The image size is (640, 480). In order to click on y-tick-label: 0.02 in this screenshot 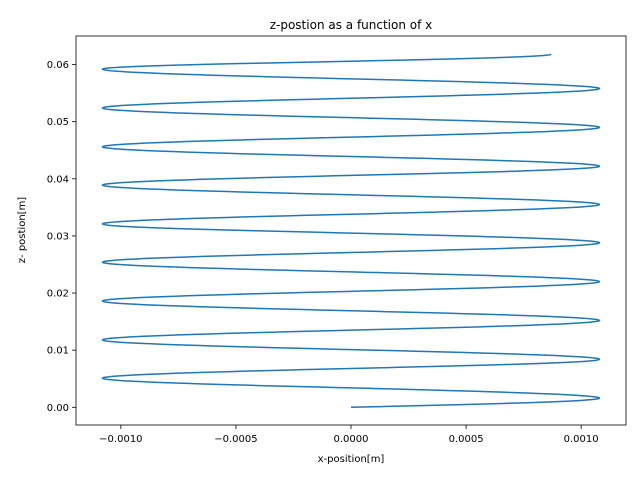, I will do `click(58, 294)`.